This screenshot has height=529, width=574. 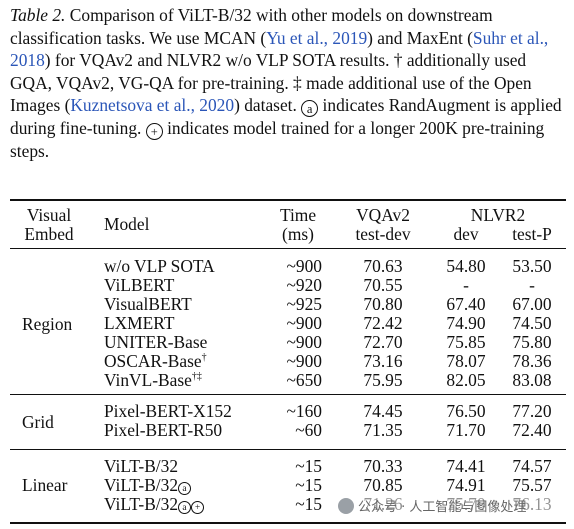 I want to click on table-cell-vqa: 70.55, so click(x=383, y=285).